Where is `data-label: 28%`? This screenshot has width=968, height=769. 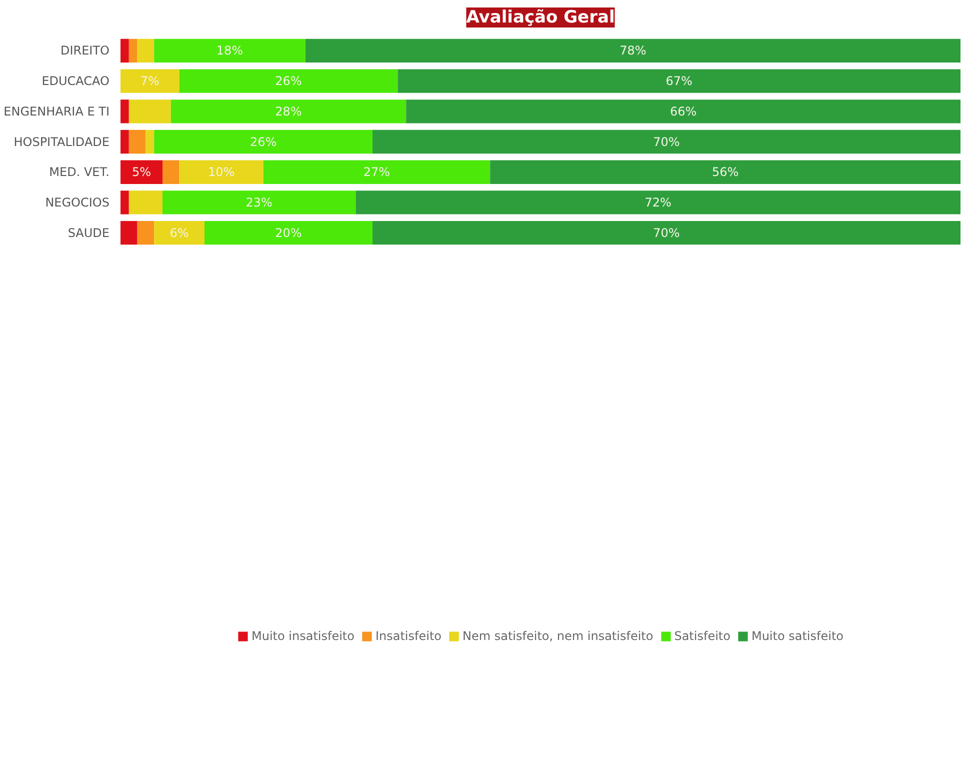 data-label: 28% is located at coordinates (288, 111).